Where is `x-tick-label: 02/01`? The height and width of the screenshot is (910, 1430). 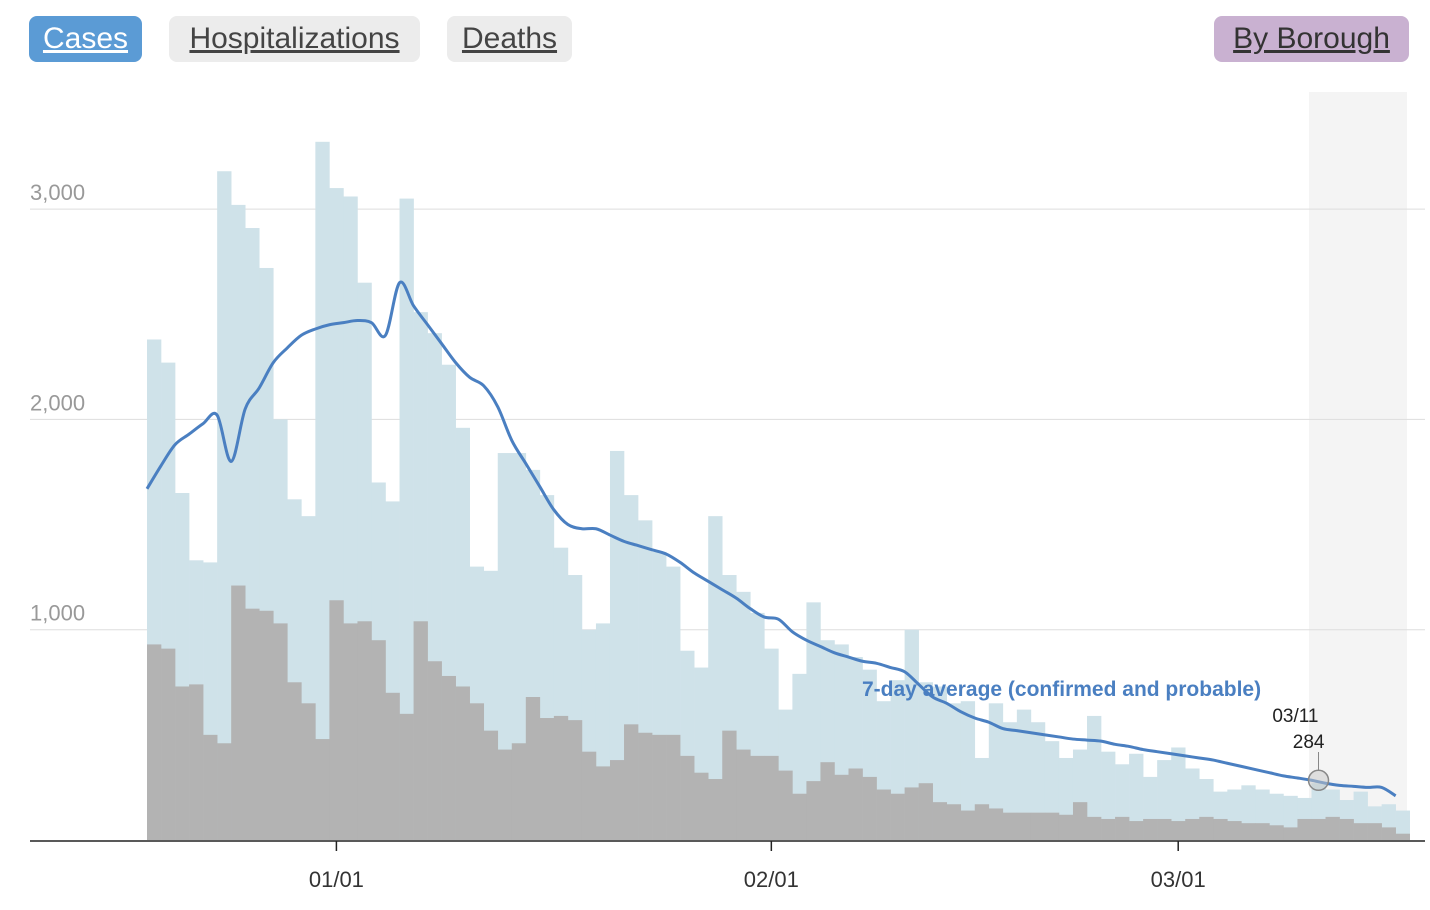 x-tick-label: 02/01 is located at coordinates (771, 879).